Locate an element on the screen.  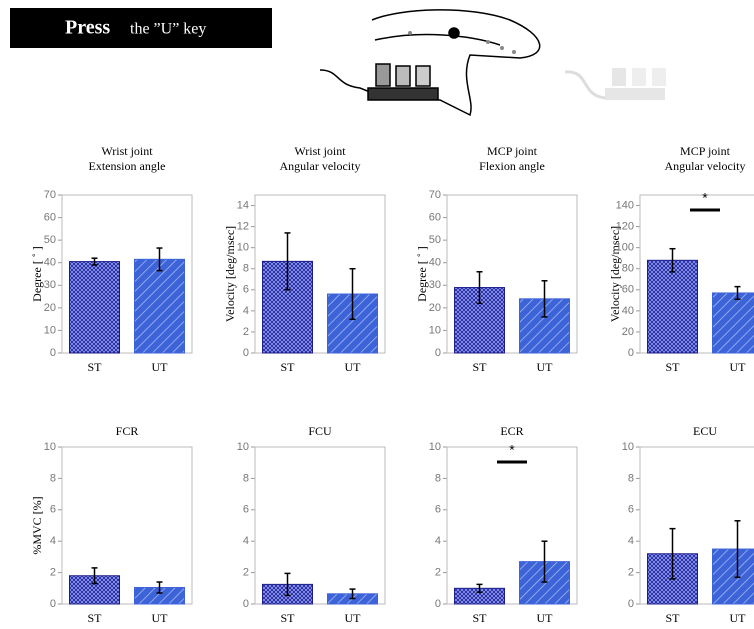
banner-text: the ”U” key is located at coordinates (168, 29).